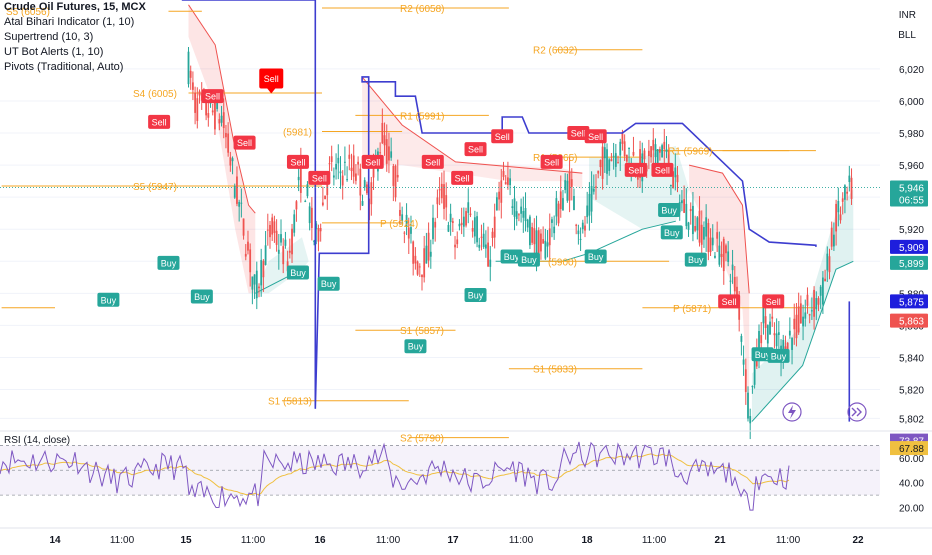 The height and width of the screenshot is (555, 932). I want to click on unit-label: BLL, so click(907, 35).